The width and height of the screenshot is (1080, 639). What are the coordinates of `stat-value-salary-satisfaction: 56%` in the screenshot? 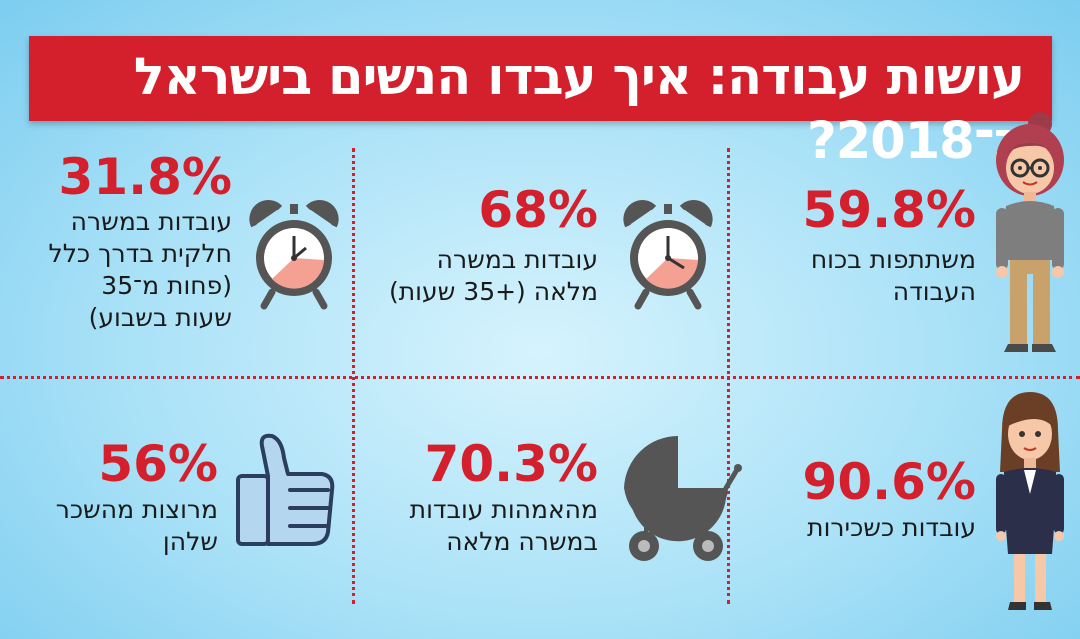 It's located at (158, 464).